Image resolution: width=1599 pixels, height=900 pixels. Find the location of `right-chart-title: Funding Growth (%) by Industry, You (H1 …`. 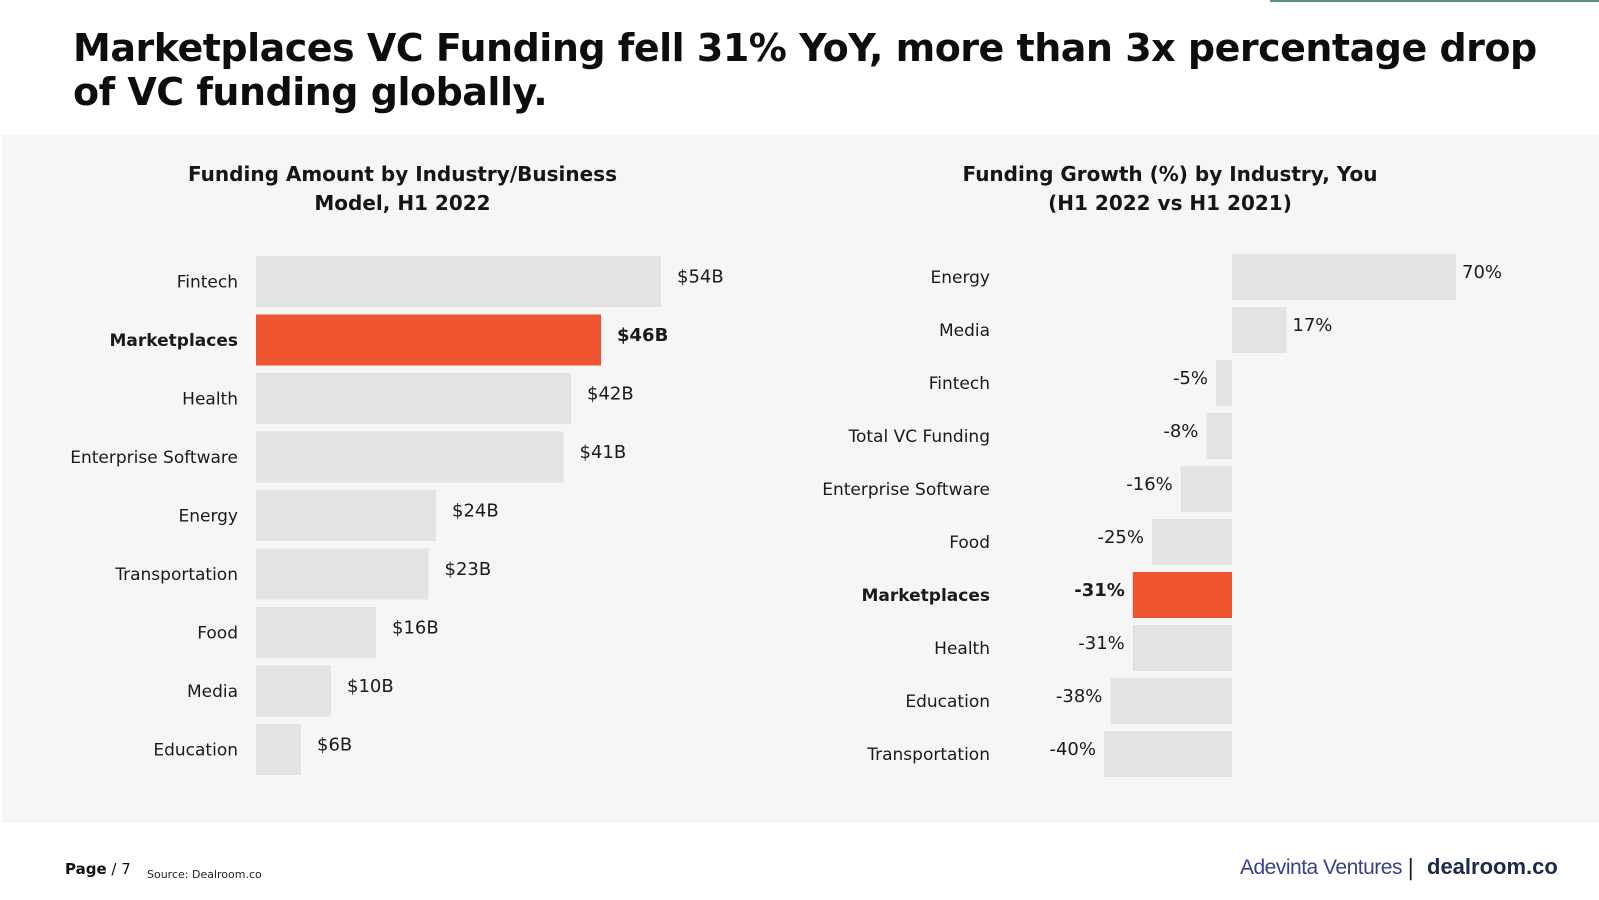

right-chart-title: Funding Growth (%) by Industry, You (H1 … is located at coordinates (1170, 189).